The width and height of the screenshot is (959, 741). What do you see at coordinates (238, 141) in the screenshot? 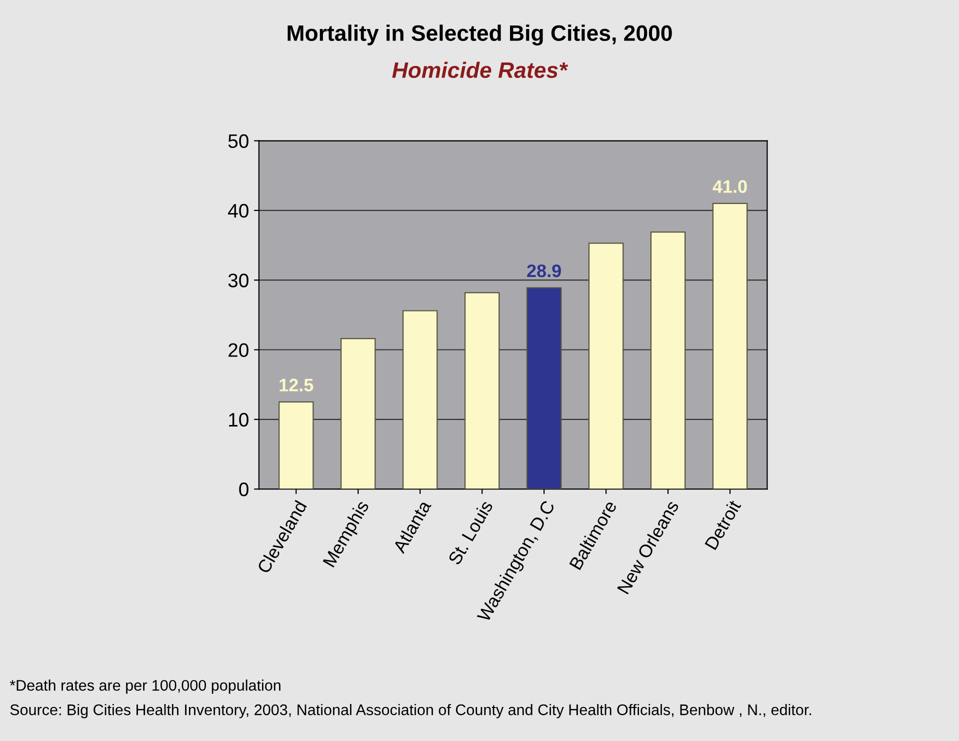
I see `y-tick-label: 50` at bounding box center [238, 141].